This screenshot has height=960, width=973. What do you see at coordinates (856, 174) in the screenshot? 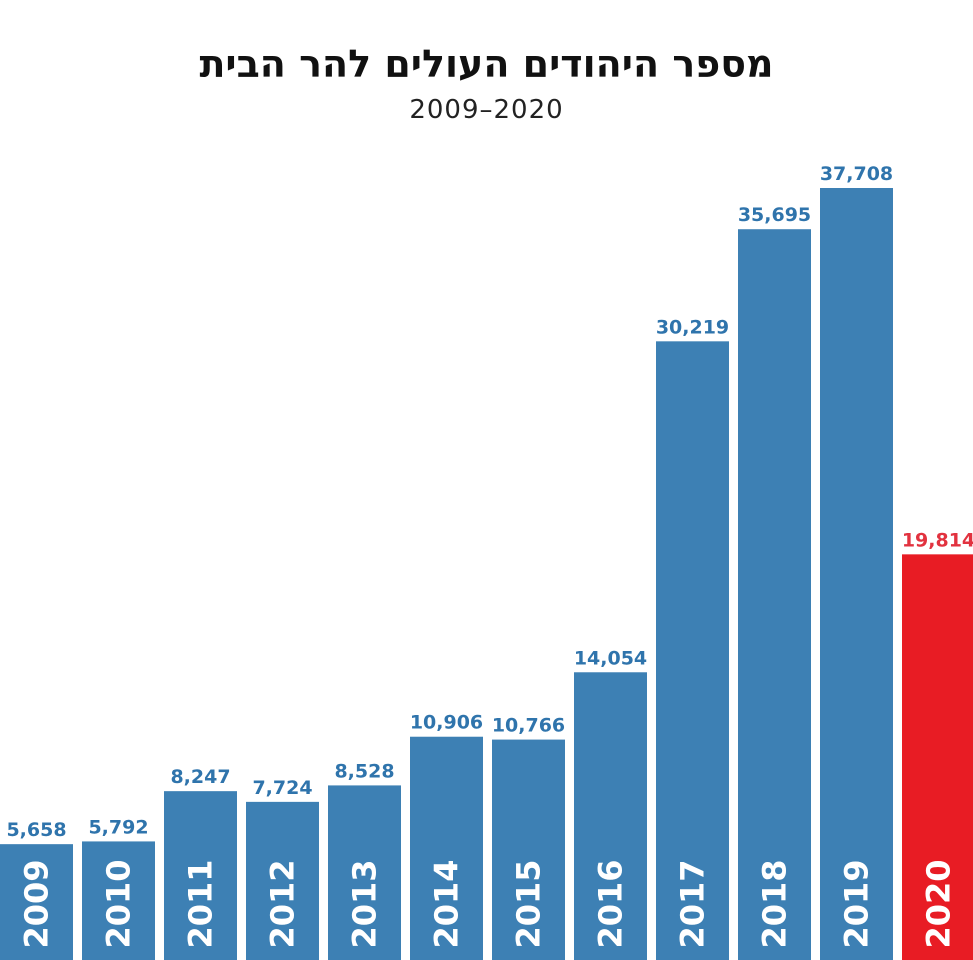
I see `value-label-2019: 37,708` at bounding box center [856, 174].